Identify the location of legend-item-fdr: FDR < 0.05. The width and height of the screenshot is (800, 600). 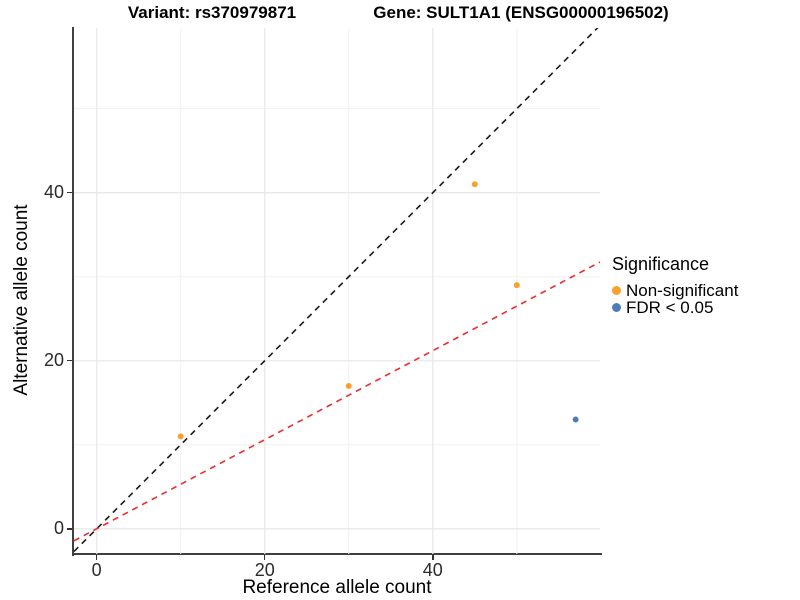
(705, 307).